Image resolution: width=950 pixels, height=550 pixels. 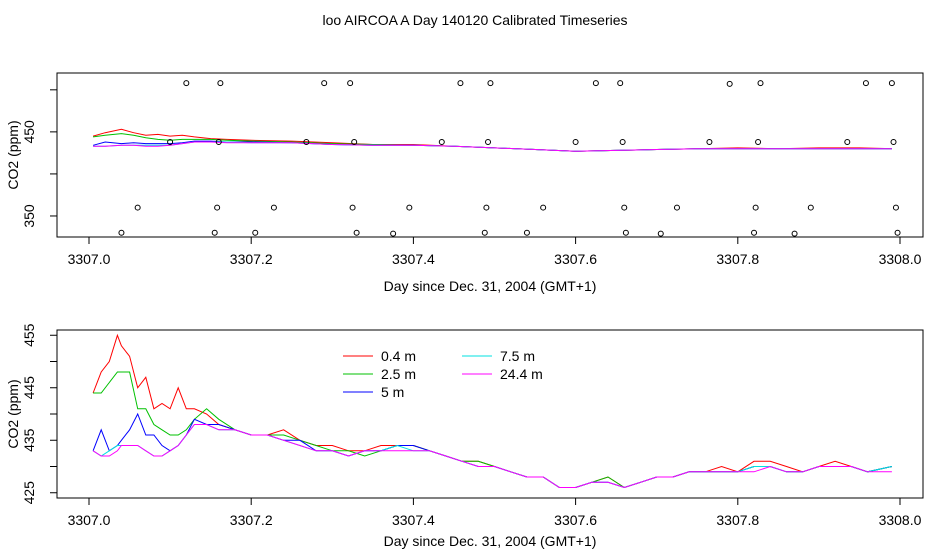 What do you see at coordinates (13, 413) in the screenshot?
I see `panel-bottom-ylabel: CO2 (ppm)` at bounding box center [13, 413].